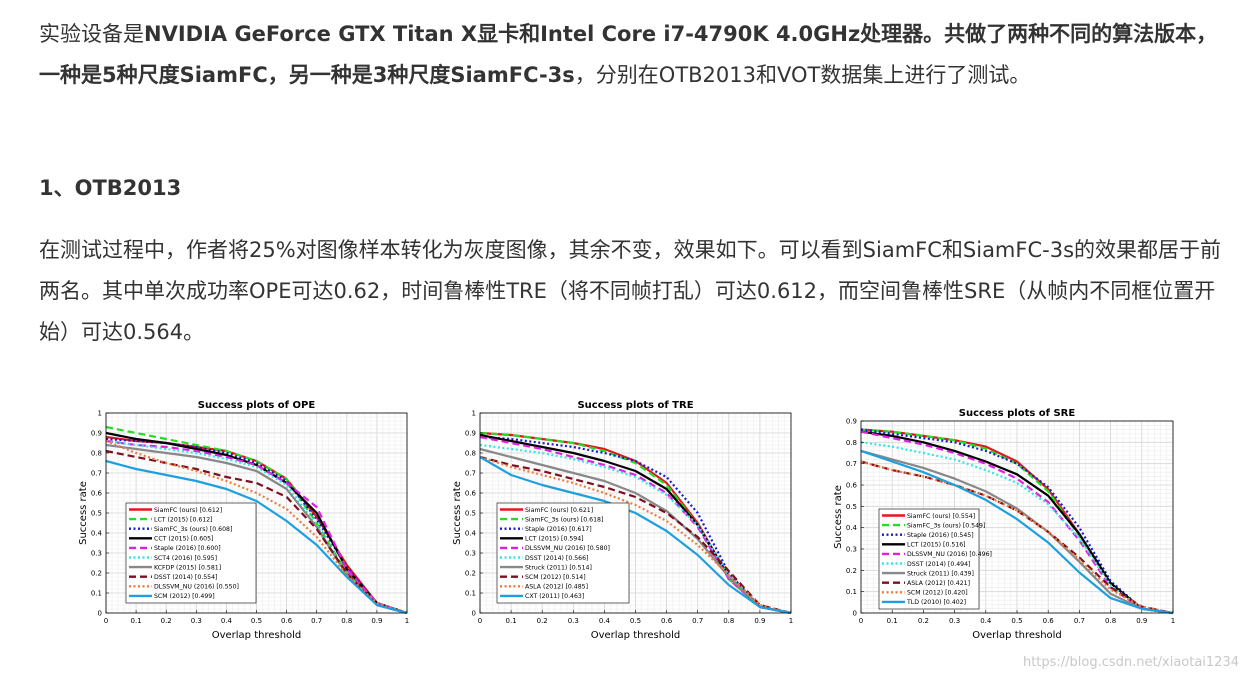 The image size is (1249, 683). What do you see at coordinates (187, 548) in the screenshot?
I see `legend-label: Staple (2016) [0.600]` at bounding box center [187, 548].